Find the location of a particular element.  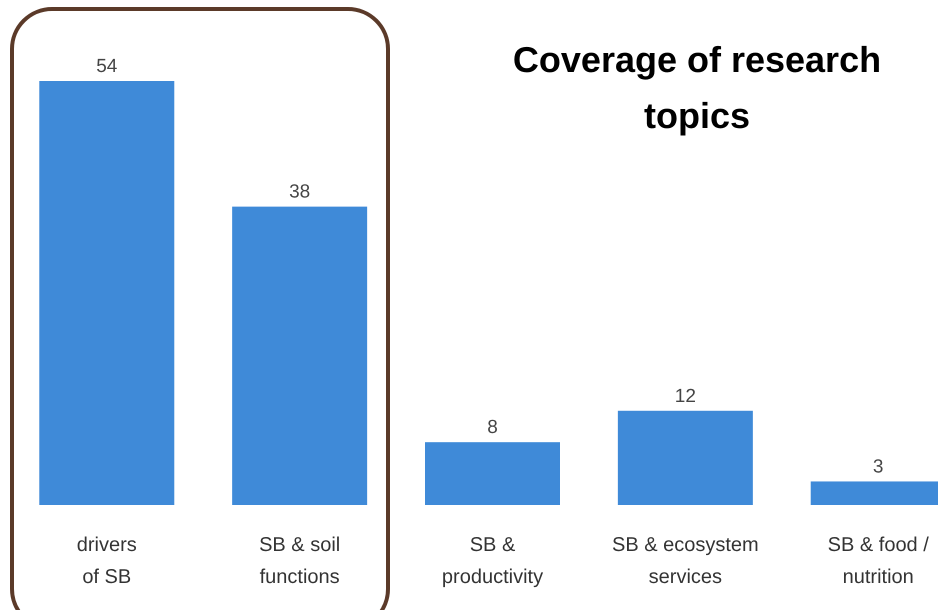

data-label: 54 is located at coordinates (107, 66).